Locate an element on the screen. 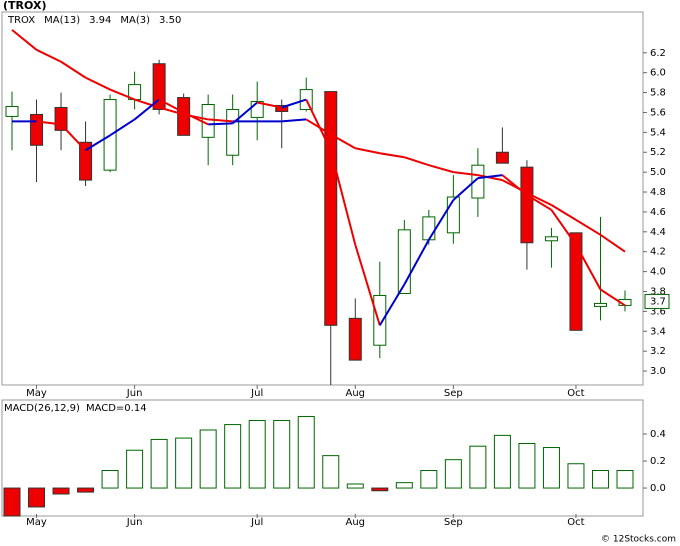 The image size is (680, 546). legend-text: MACD(26,12,9) is located at coordinates (42, 408).